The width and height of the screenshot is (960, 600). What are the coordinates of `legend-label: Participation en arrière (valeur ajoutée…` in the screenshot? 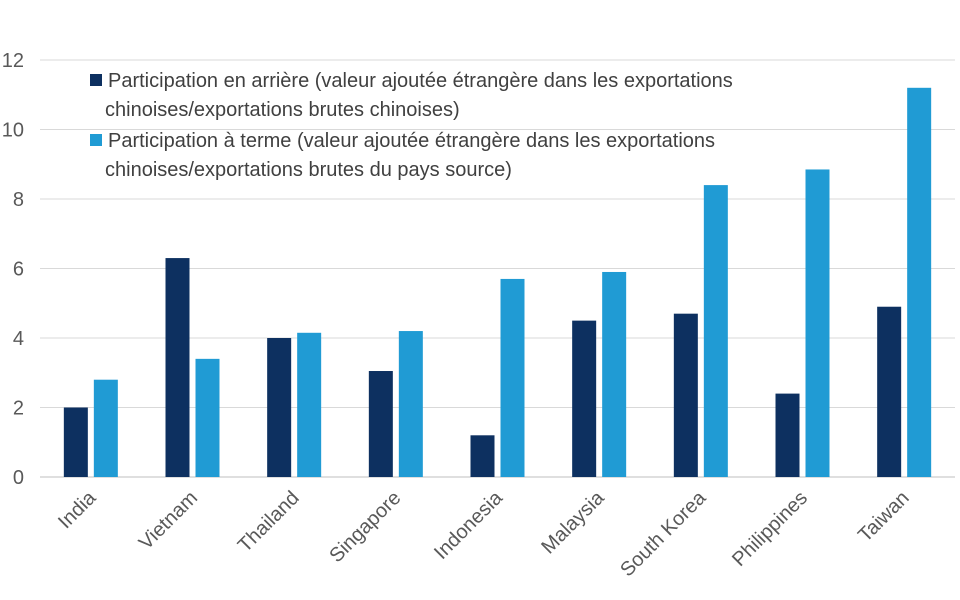 It's located at (420, 81).